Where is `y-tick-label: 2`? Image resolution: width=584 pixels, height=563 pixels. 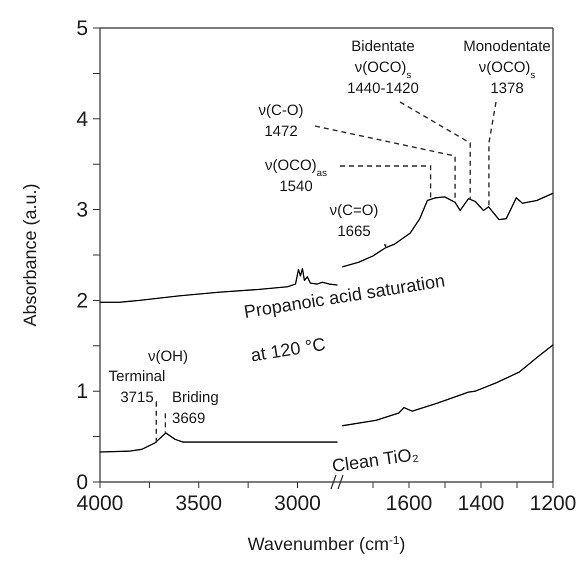
y-tick-label: 2 is located at coordinates (82, 300).